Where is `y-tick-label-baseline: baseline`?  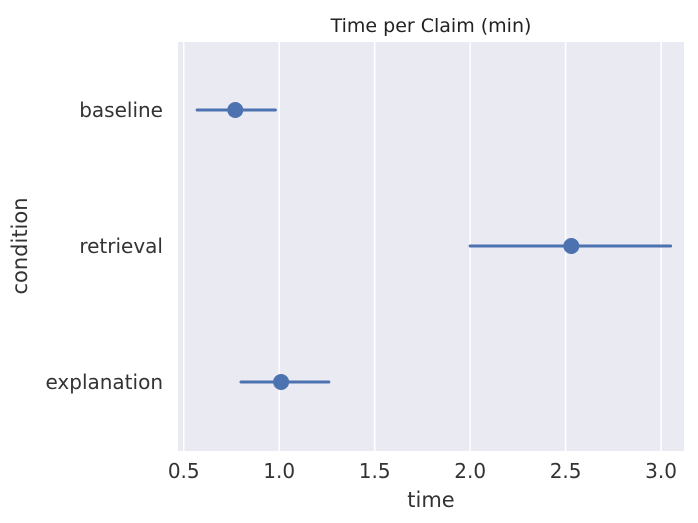 y-tick-label-baseline: baseline is located at coordinates (121, 110).